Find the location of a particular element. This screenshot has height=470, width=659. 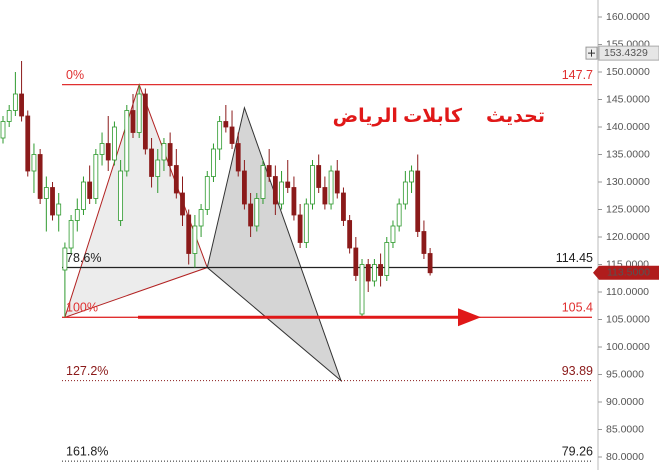

last-price-label: 113.5000 is located at coordinates (628, 273).